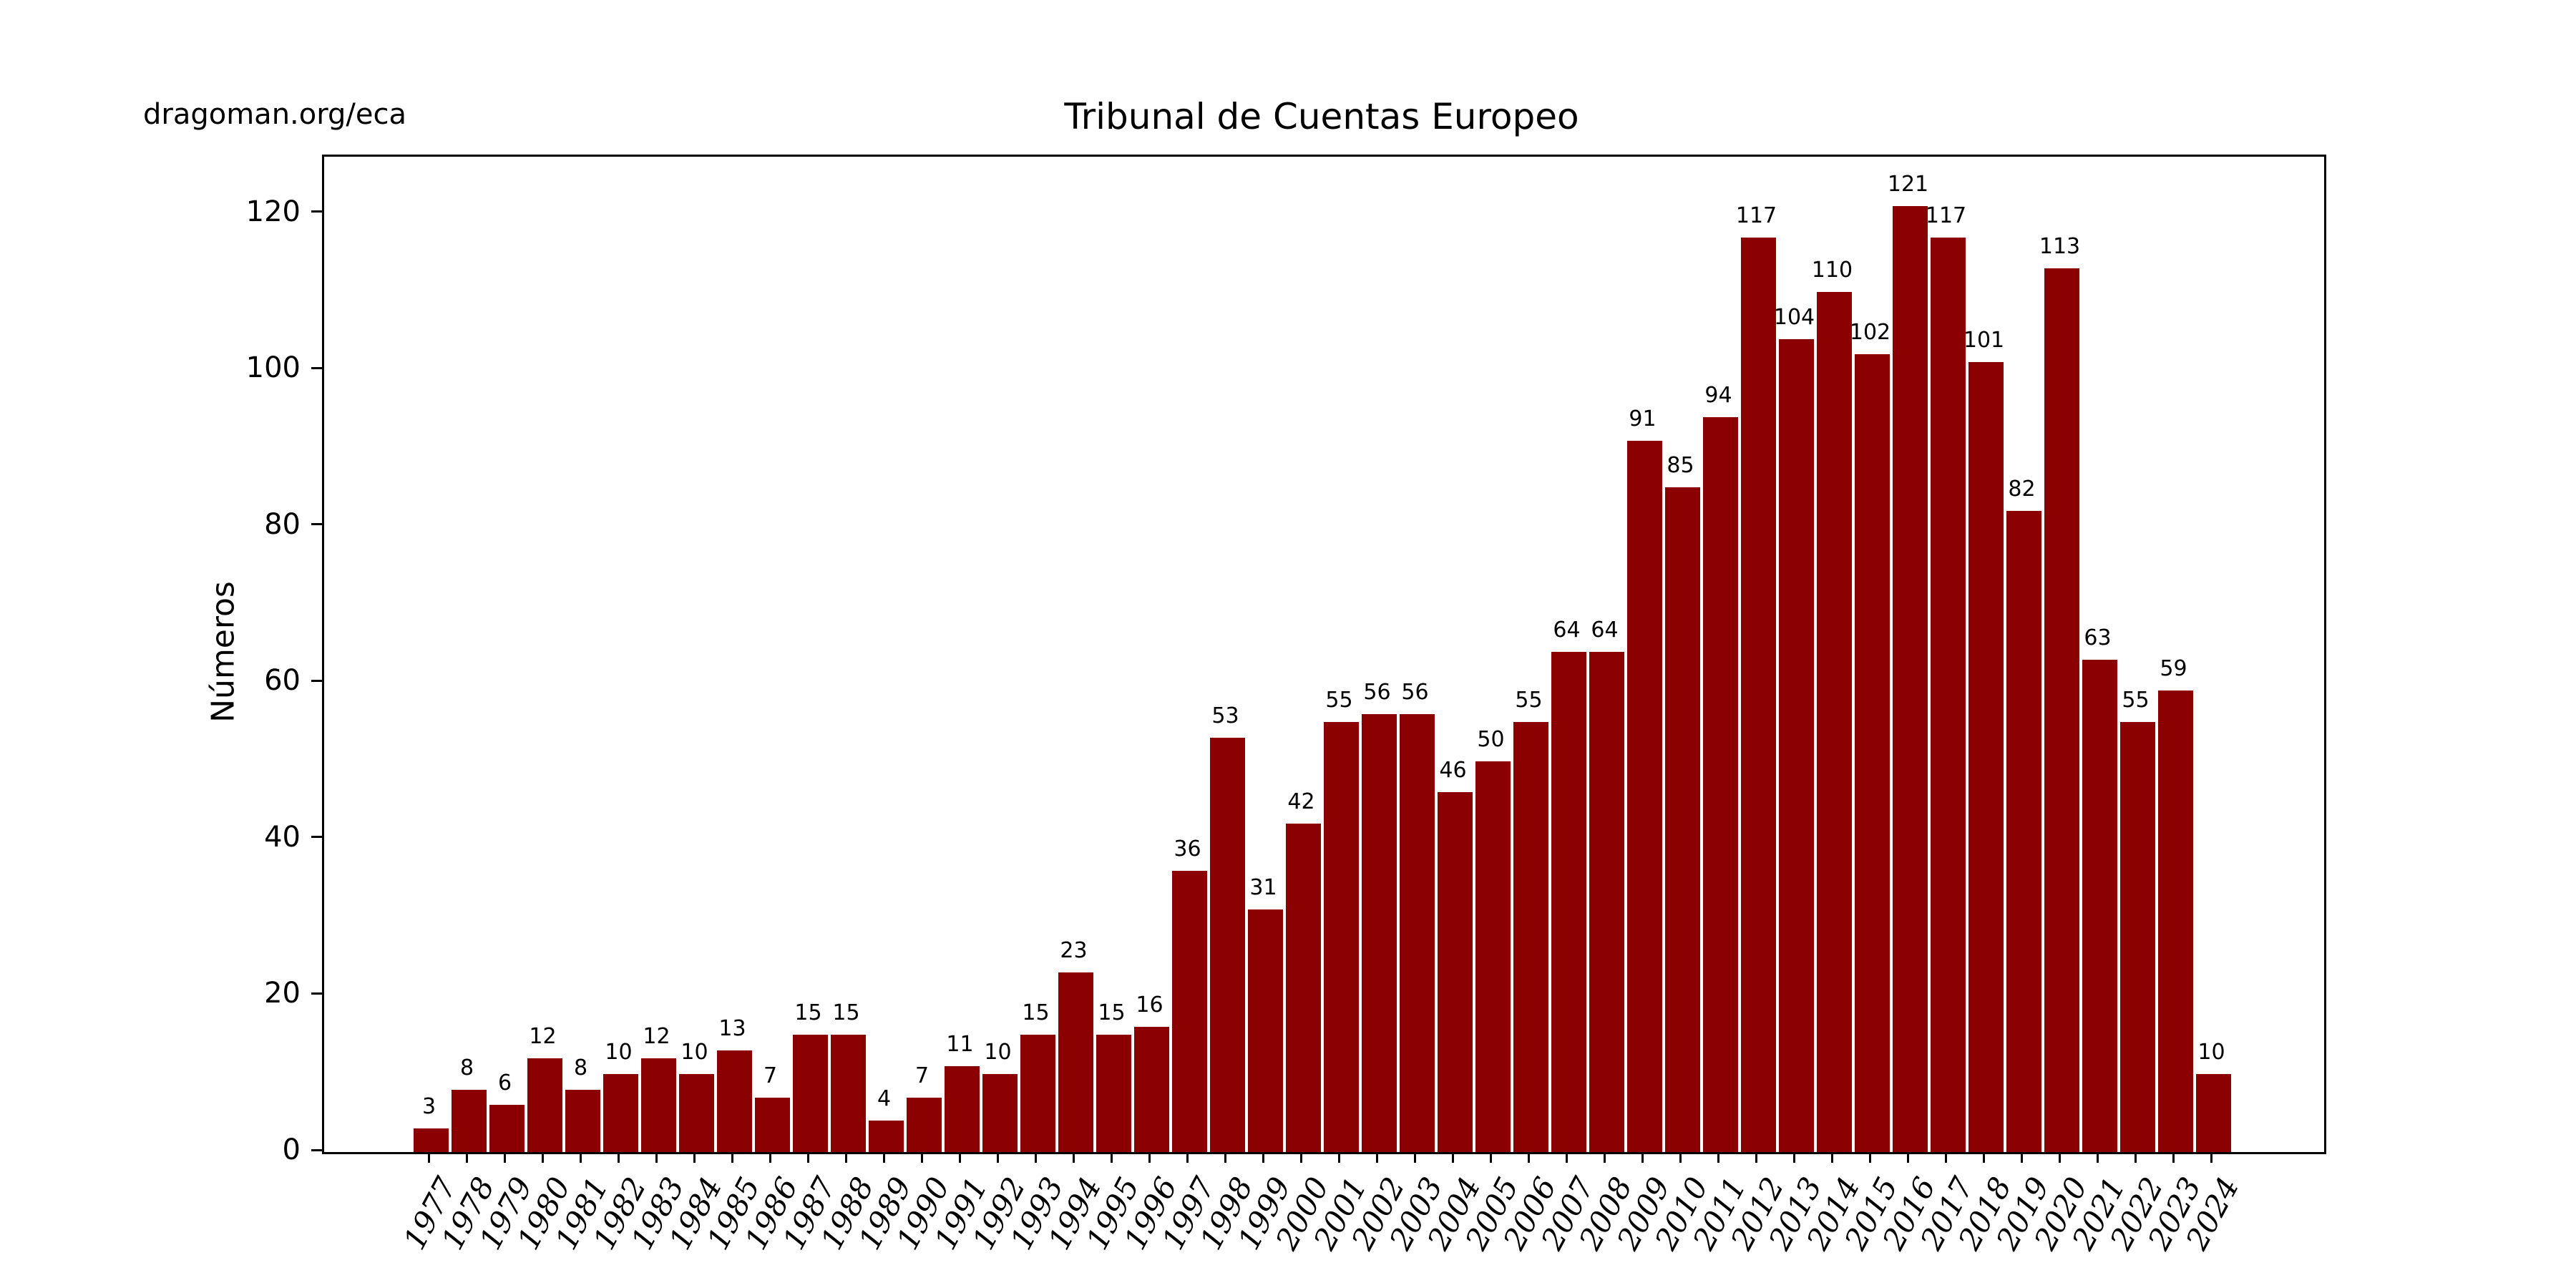  I want to click on bar-value-label-1977: 3, so click(428, 1107).